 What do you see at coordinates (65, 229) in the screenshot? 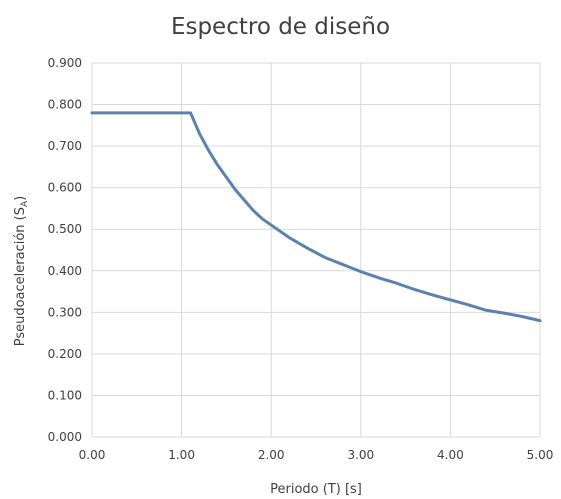
I see `y-tick-label: 0.500` at bounding box center [65, 229].